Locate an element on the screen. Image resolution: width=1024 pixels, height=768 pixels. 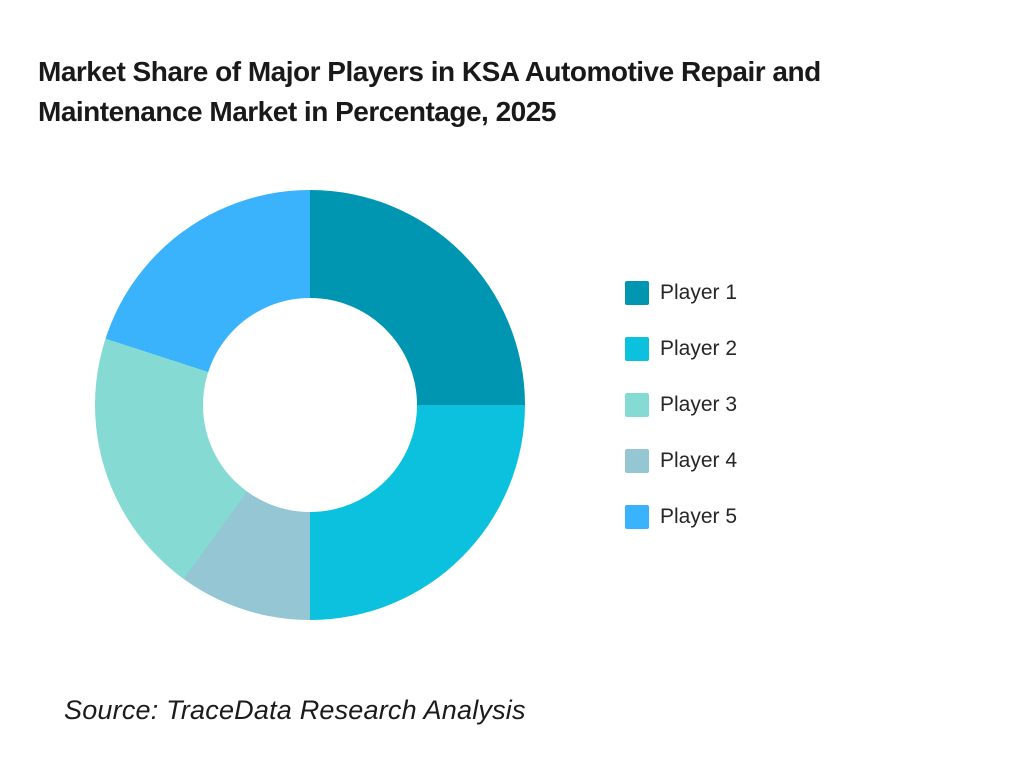
legend-label-player-2: Player 2 is located at coordinates (699, 348).